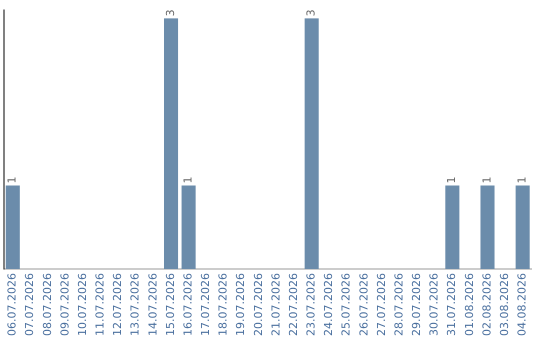  I want to click on x-tick-label: 13.07.2026, so click(135, 304).